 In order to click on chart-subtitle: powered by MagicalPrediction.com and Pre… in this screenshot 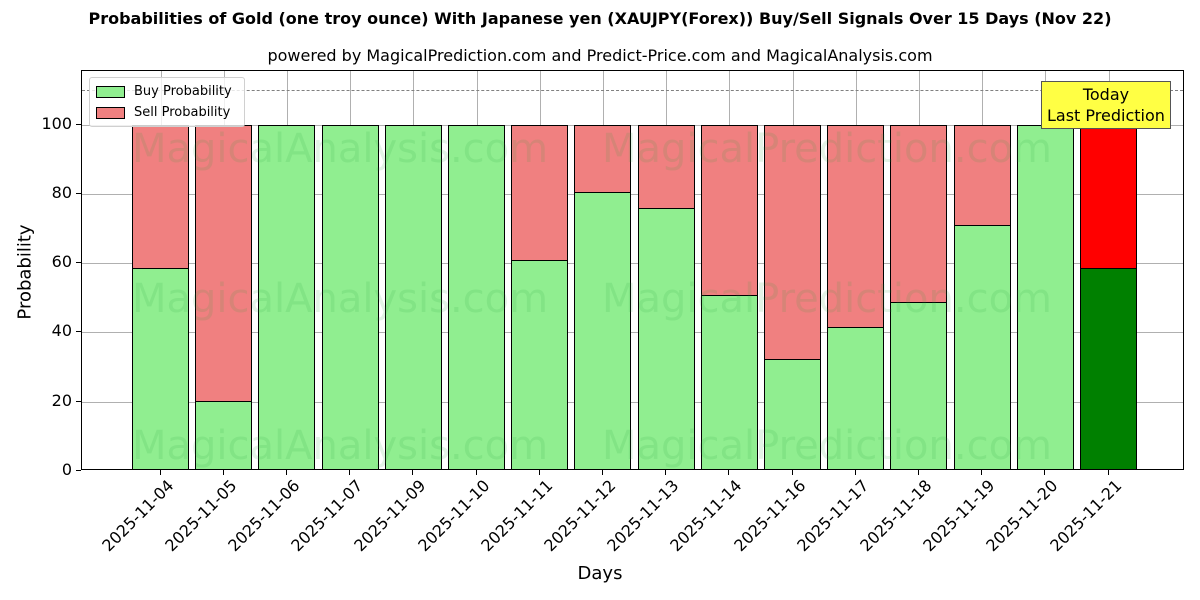, I will do `click(600, 55)`.